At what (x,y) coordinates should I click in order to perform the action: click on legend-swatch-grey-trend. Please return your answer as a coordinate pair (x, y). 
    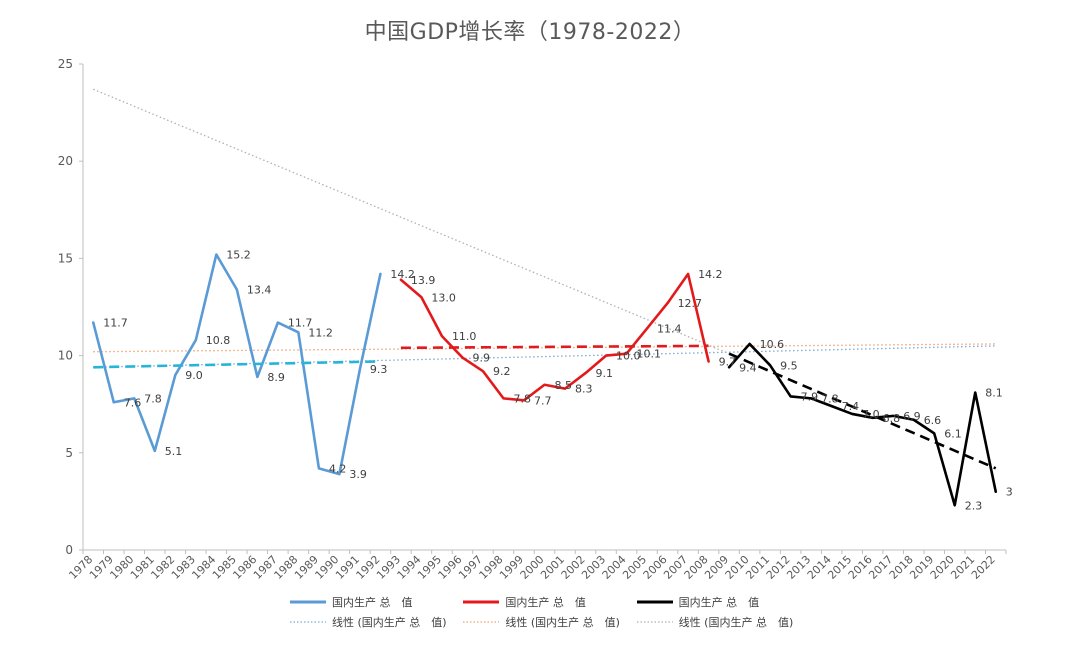
    Looking at the image, I should click on (654, 622).